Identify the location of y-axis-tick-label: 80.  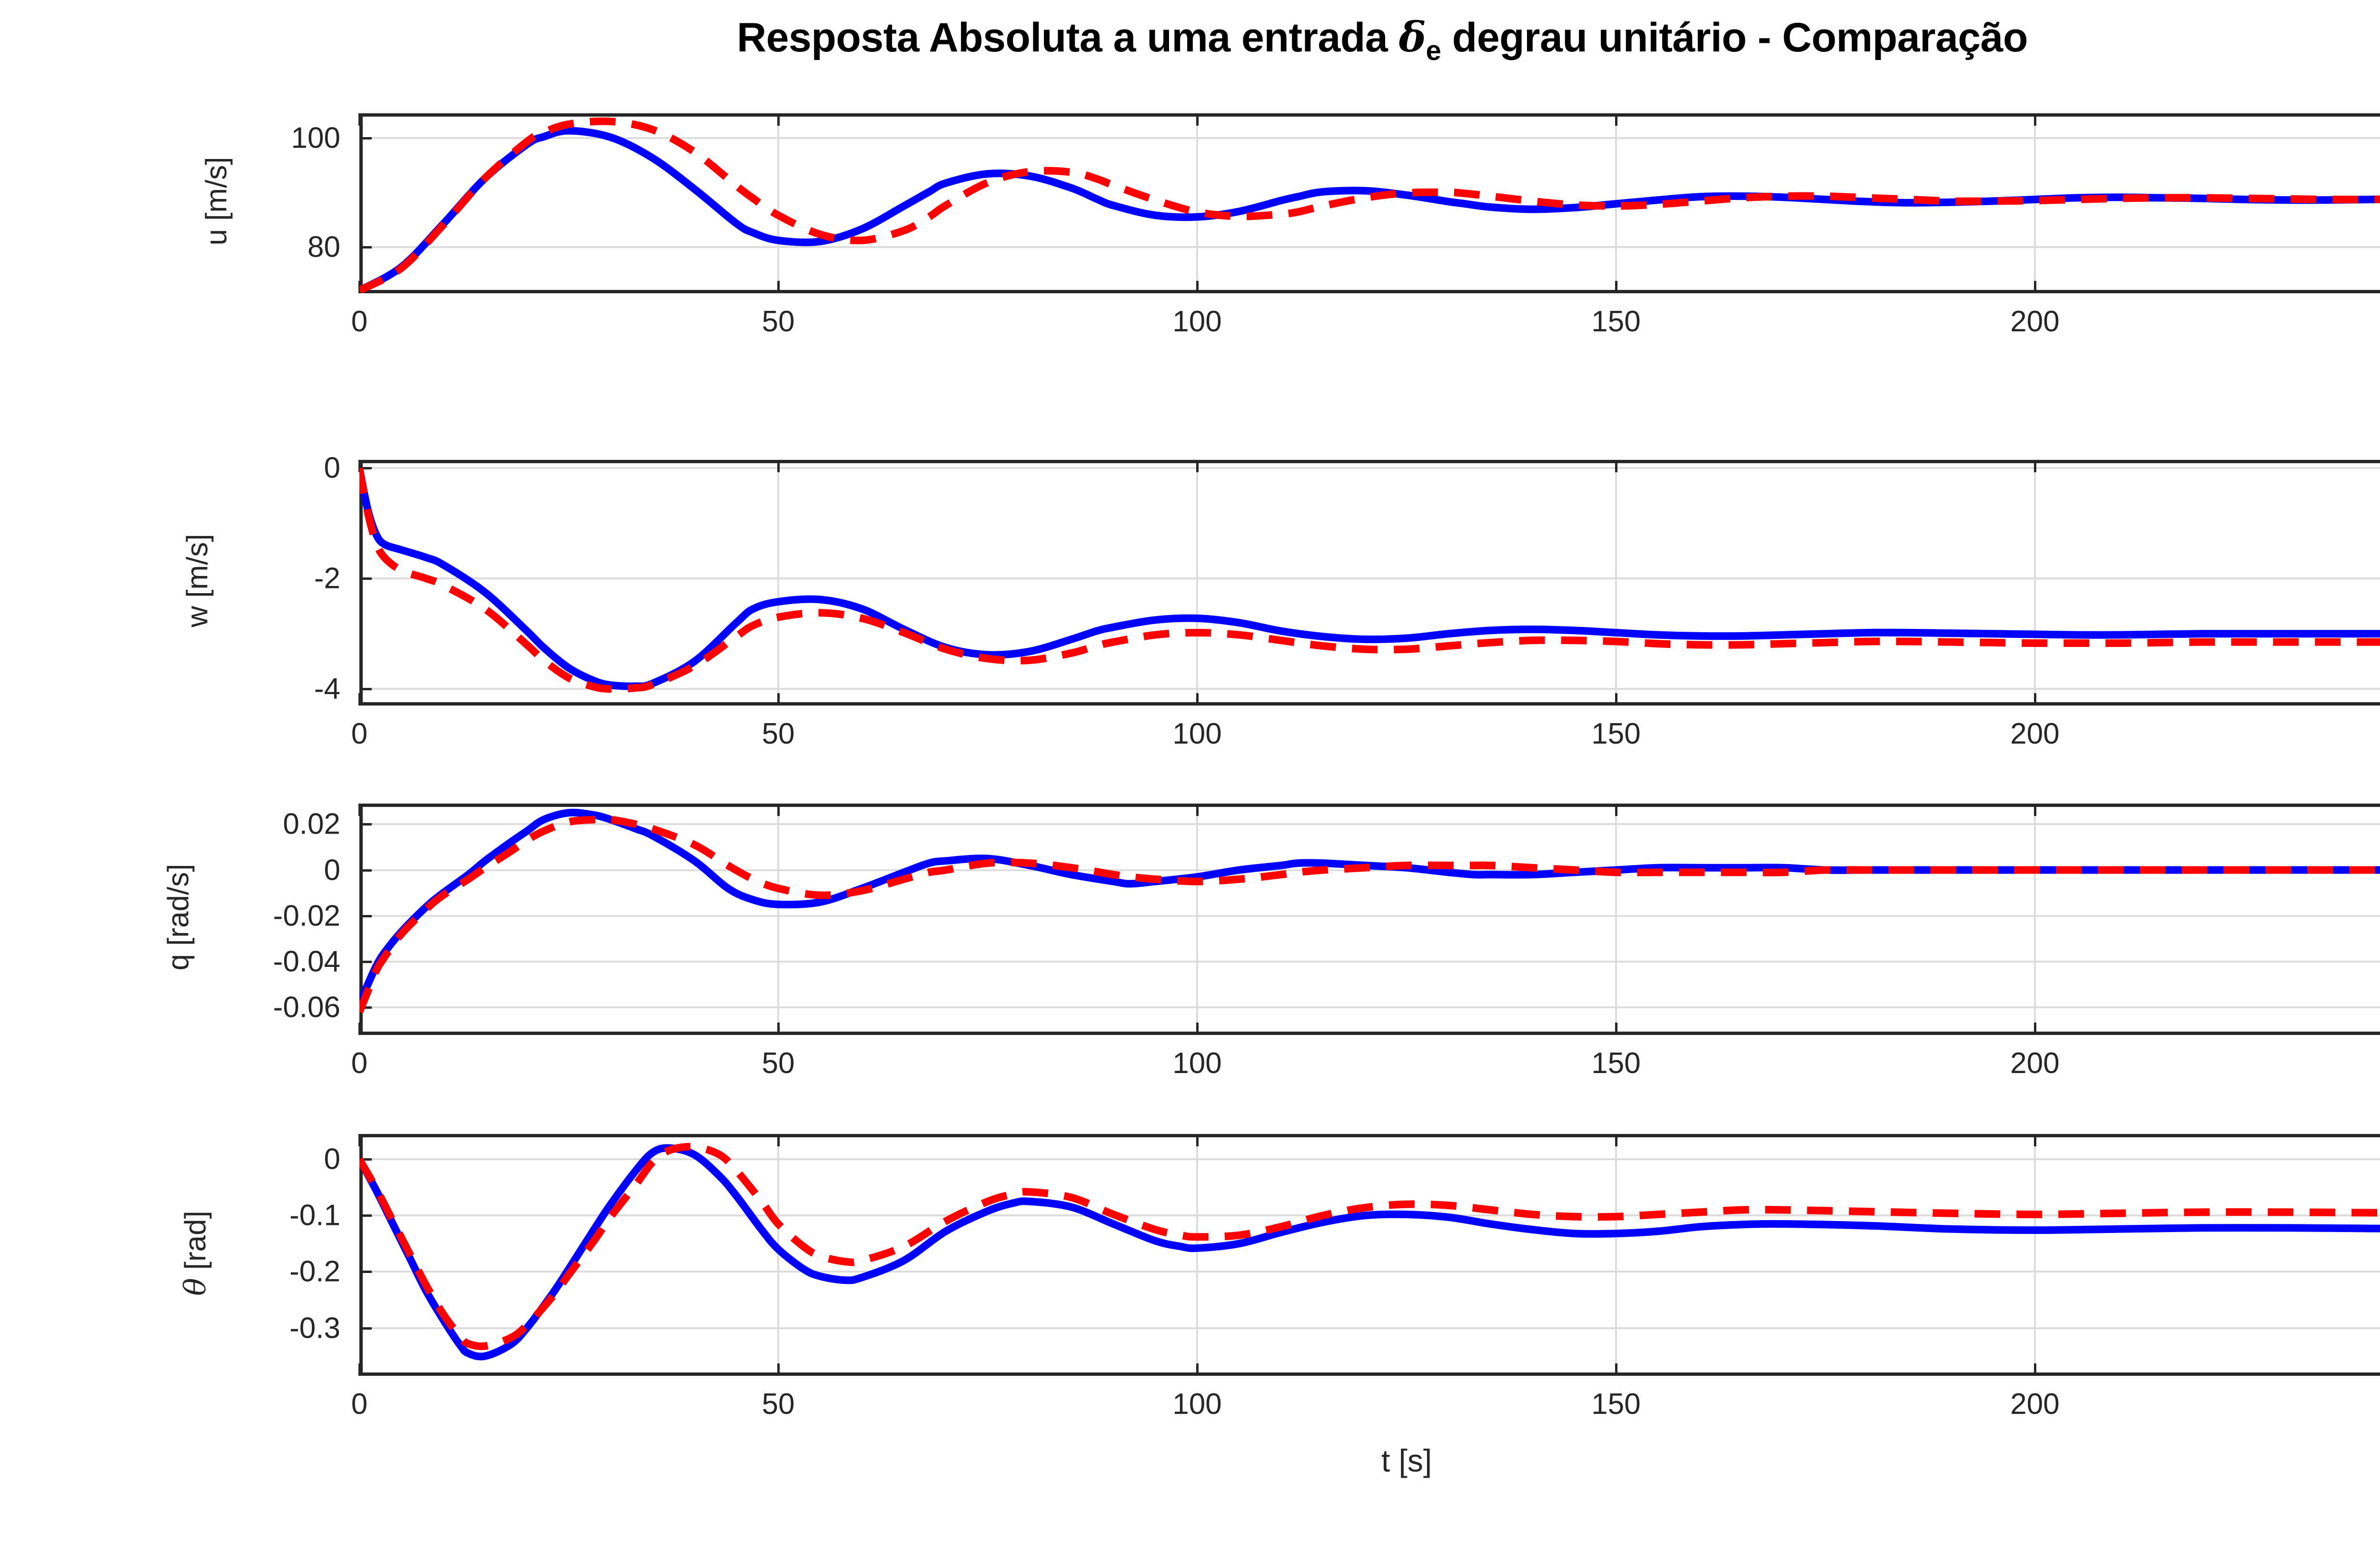
(323, 247).